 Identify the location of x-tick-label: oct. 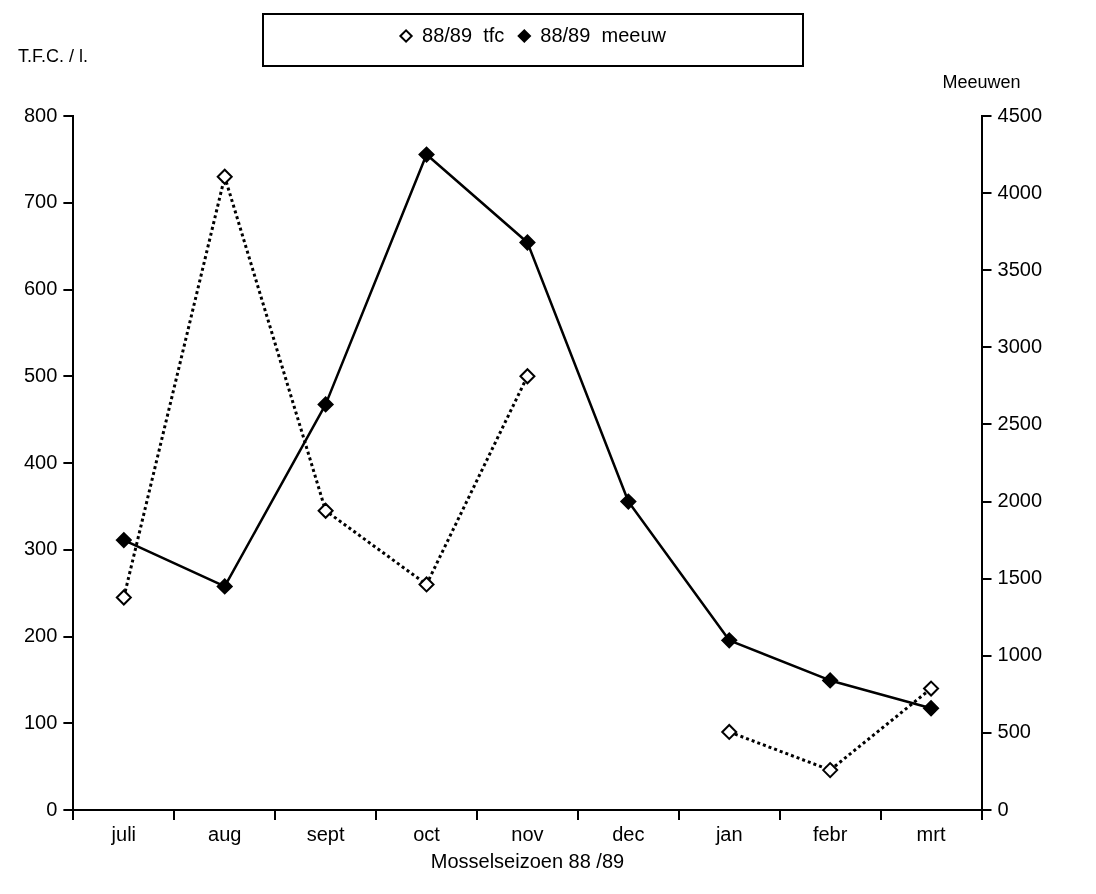
(427, 833).